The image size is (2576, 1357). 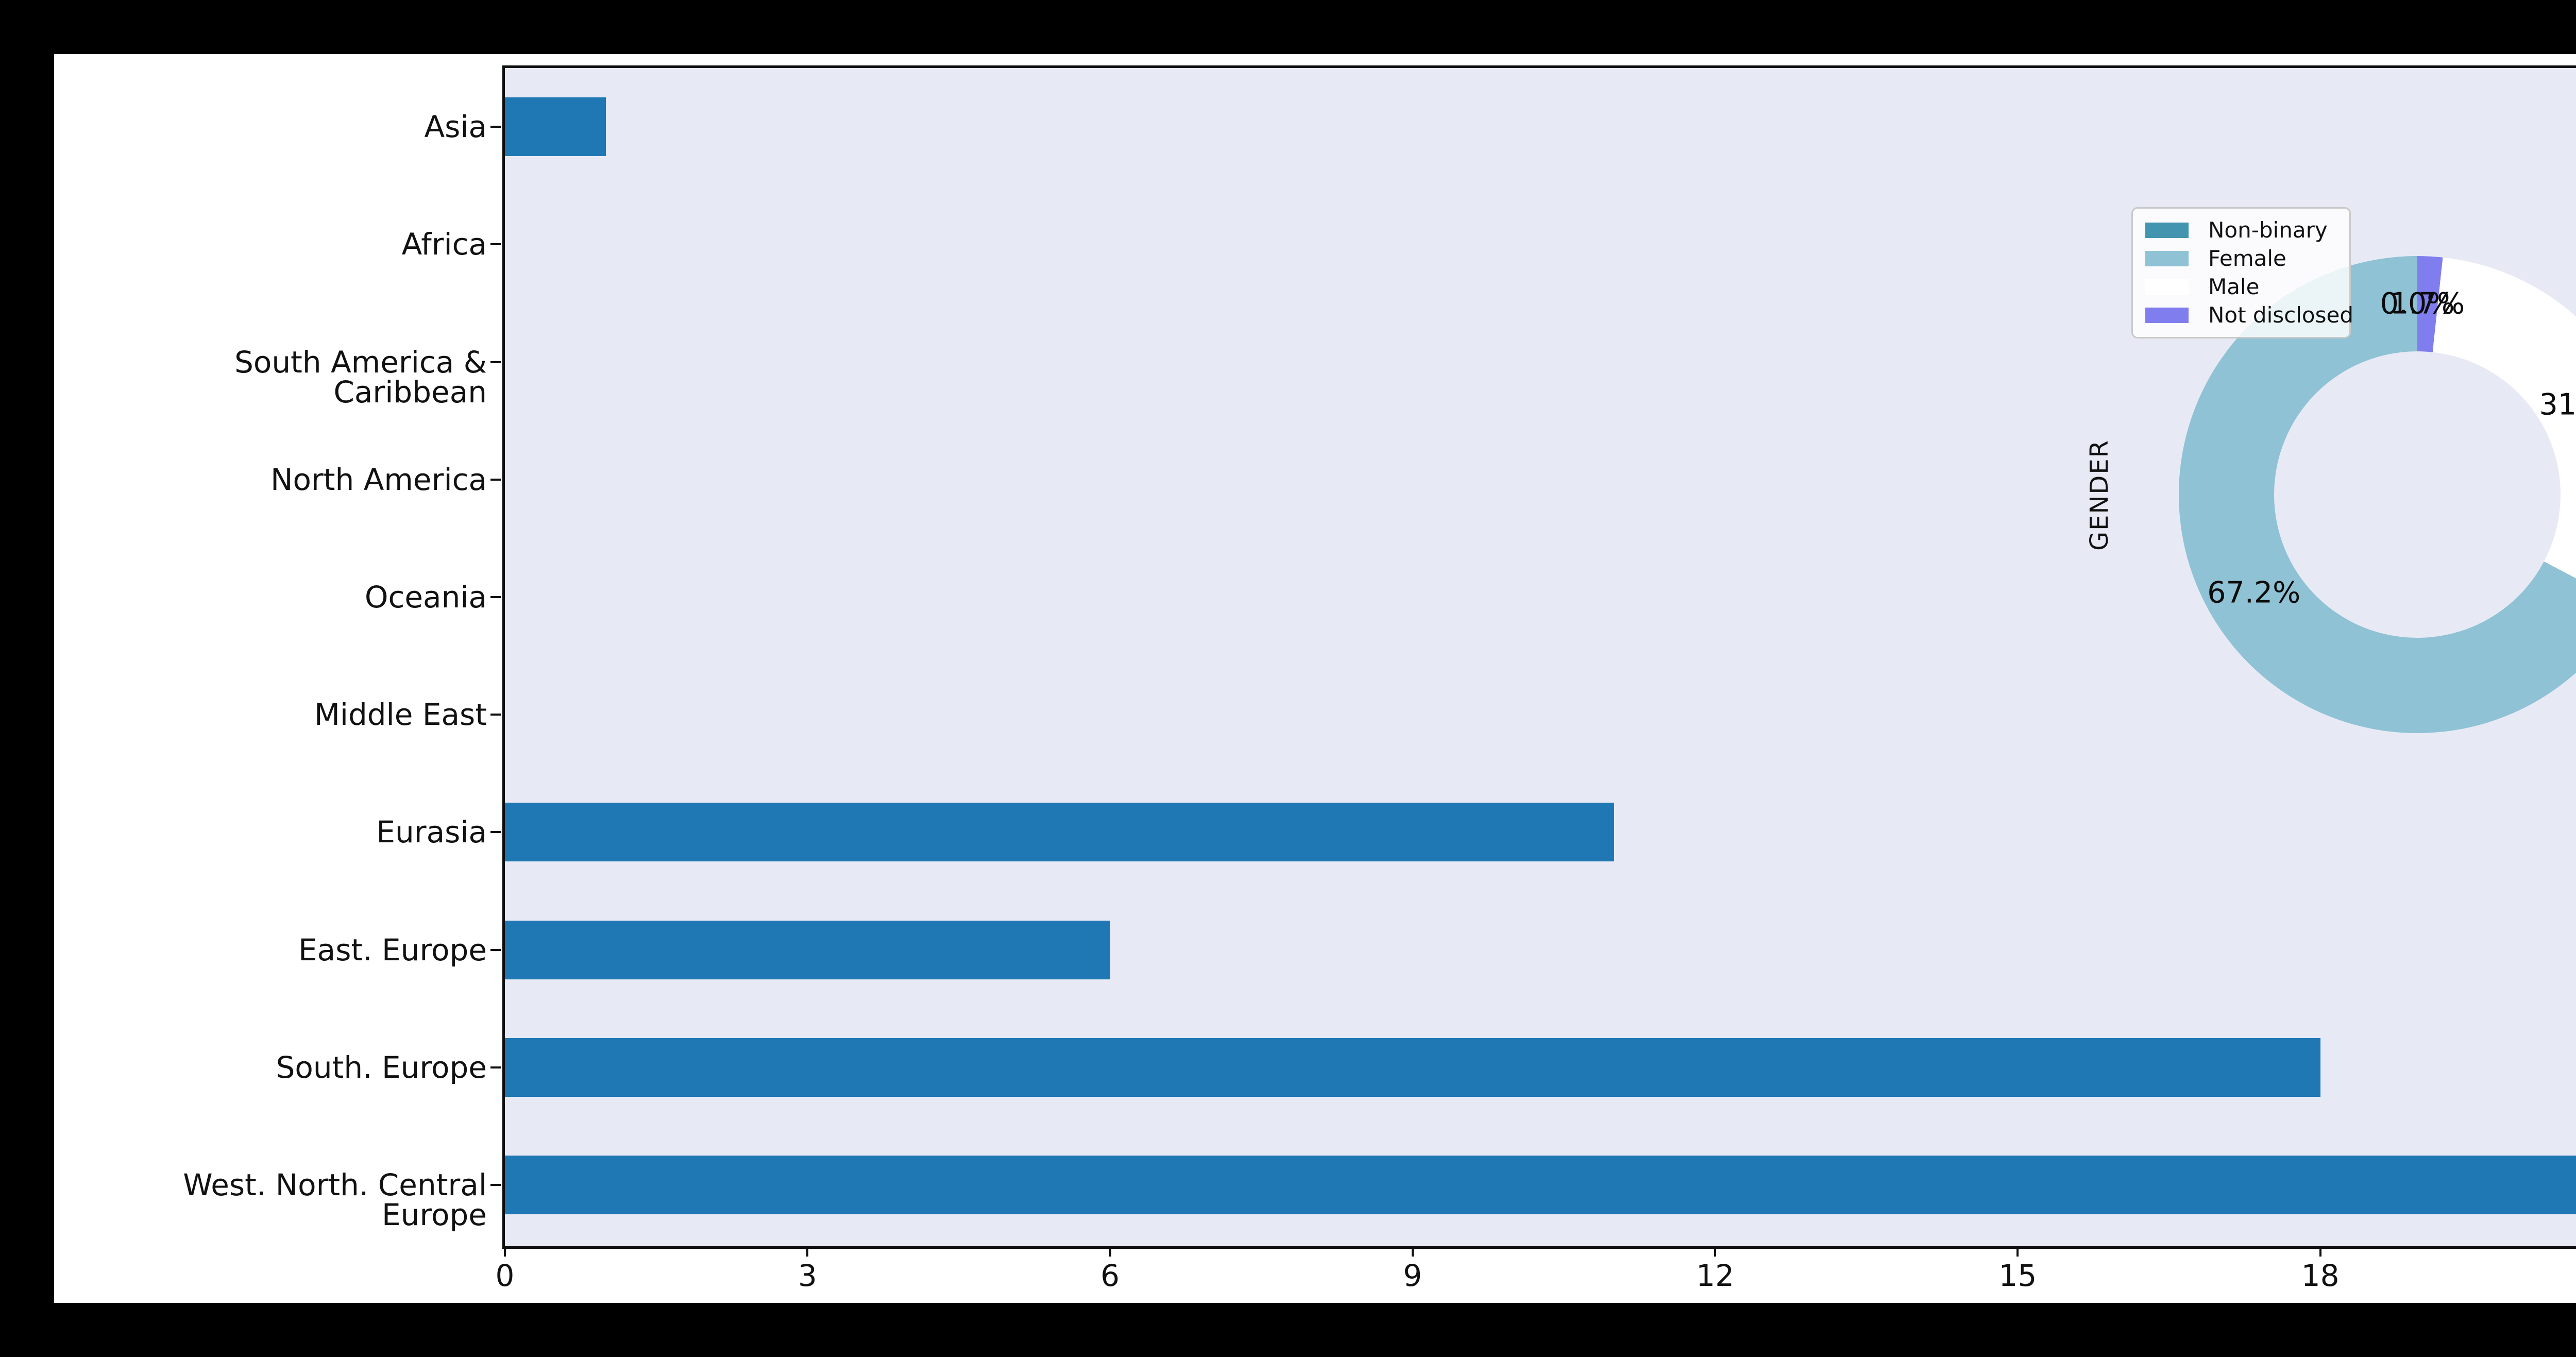 I want to click on legend-label: Male, so click(x=2234, y=287).